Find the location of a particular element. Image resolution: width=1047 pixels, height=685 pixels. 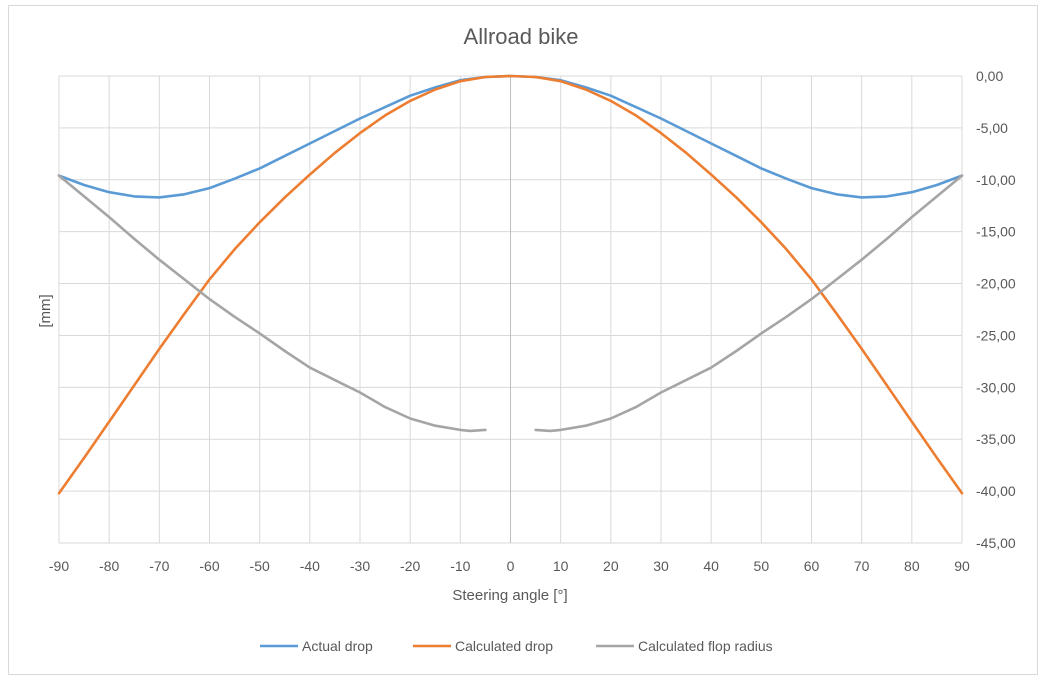

x-tick-label: -60 is located at coordinates (209, 566).